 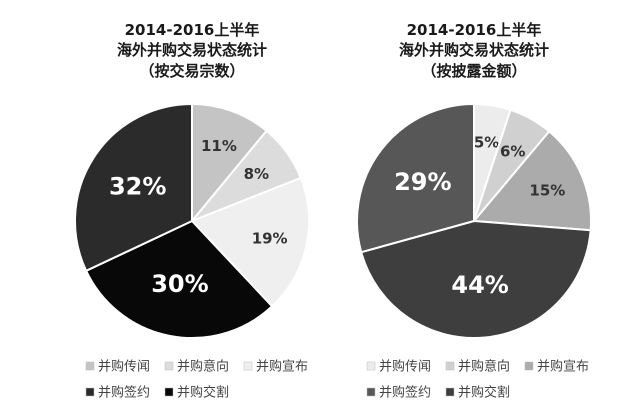 What do you see at coordinates (192, 30) in the screenshot?
I see `left-title-line-1: 2014-2016上半年` at bounding box center [192, 30].